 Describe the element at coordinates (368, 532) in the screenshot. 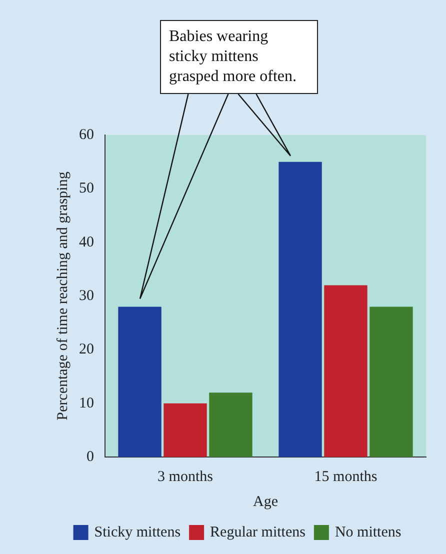

I see `legend-label: No mittens` at that location.